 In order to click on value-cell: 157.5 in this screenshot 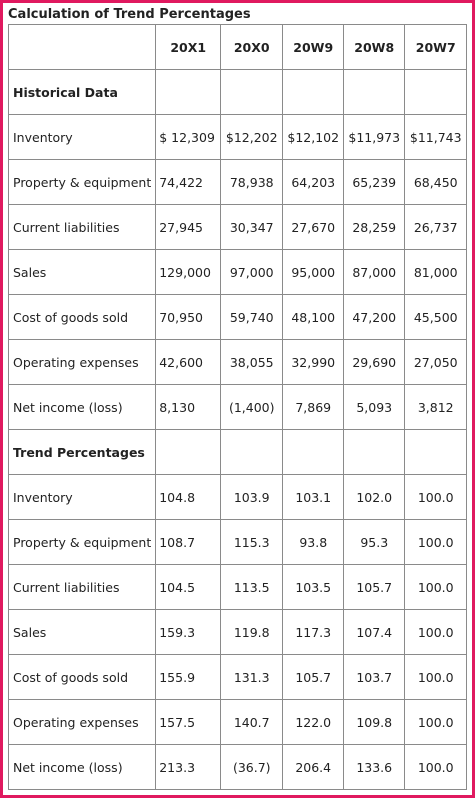, I will do `click(188, 722)`.